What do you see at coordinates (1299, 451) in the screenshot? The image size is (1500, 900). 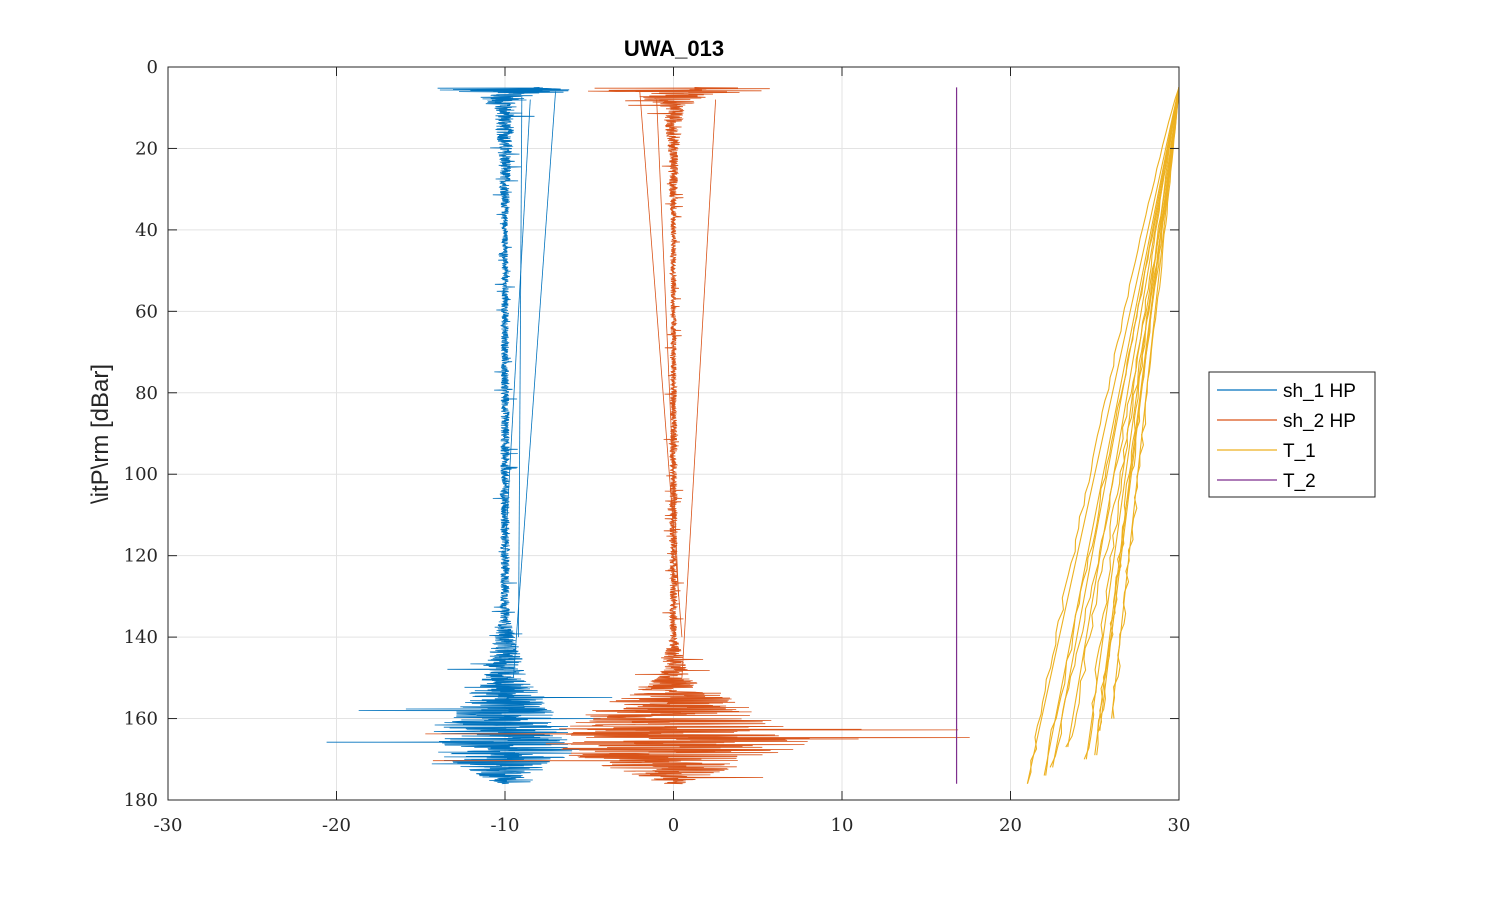 I see `legend-label: T_1` at bounding box center [1299, 451].